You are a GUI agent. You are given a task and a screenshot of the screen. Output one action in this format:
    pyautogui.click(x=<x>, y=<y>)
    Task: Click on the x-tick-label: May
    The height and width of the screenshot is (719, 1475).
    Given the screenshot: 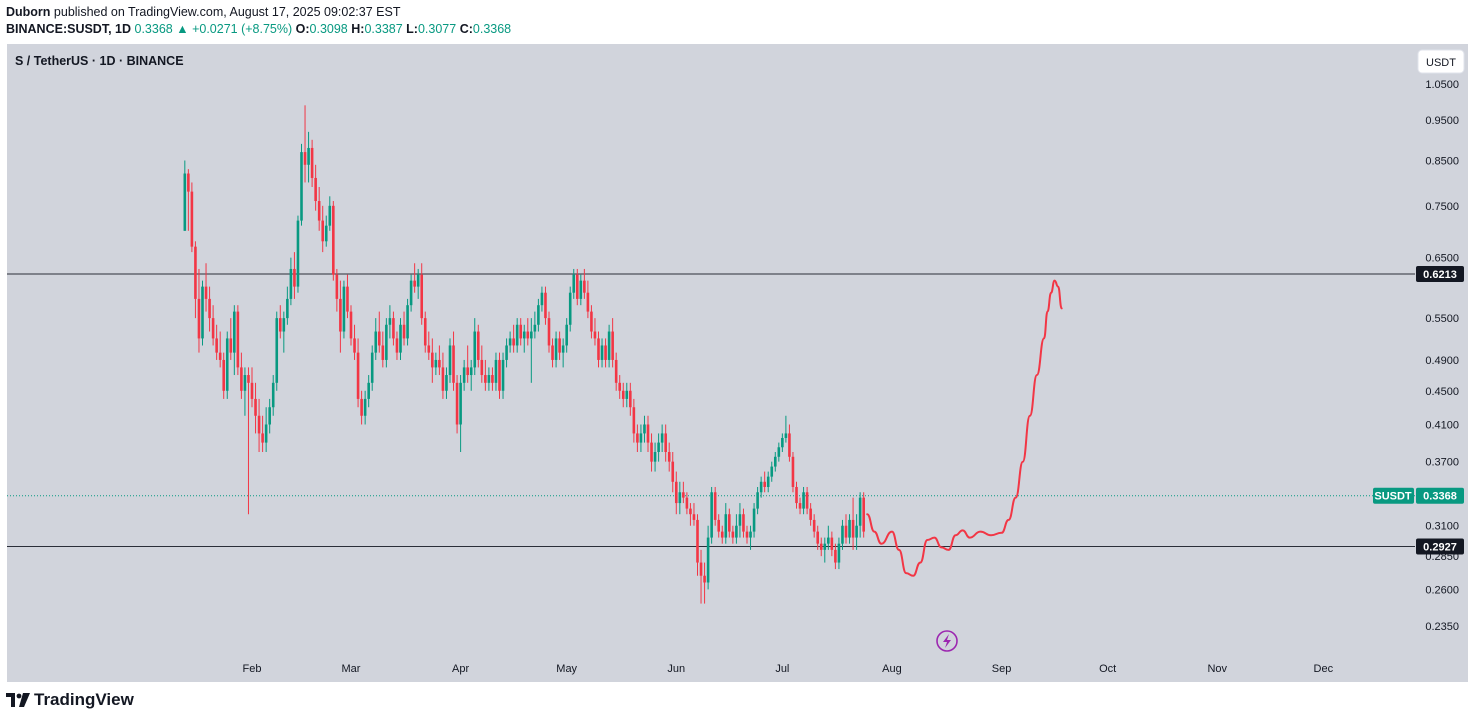 What is the action you would take?
    pyautogui.click(x=566, y=669)
    